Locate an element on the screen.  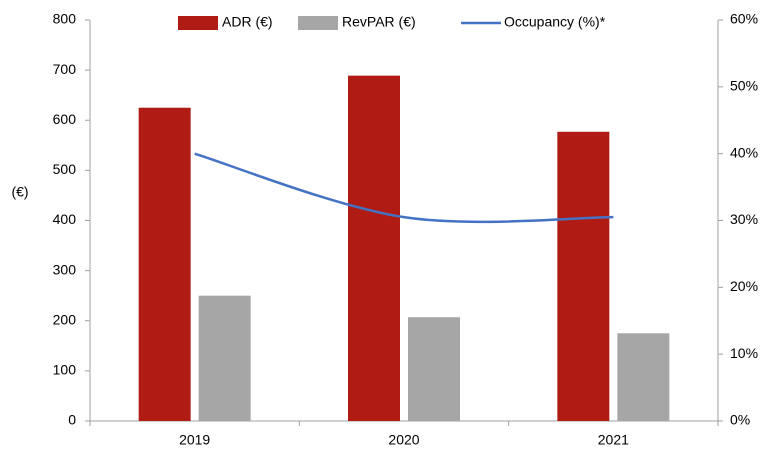
y2-tick-label: 30% is located at coordinates (744, 219).